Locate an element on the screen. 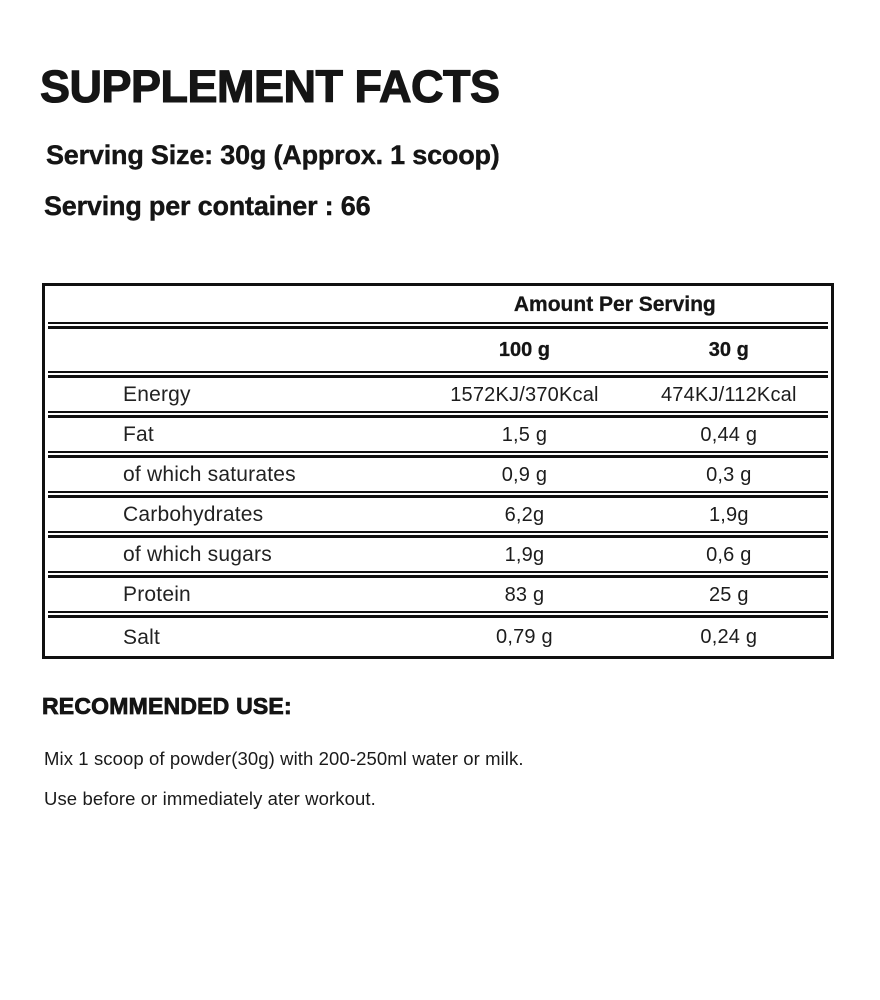 This screenshot has width=880, height=1000. value-per-100g: 0,79 g is located at coordinates (524, 637).